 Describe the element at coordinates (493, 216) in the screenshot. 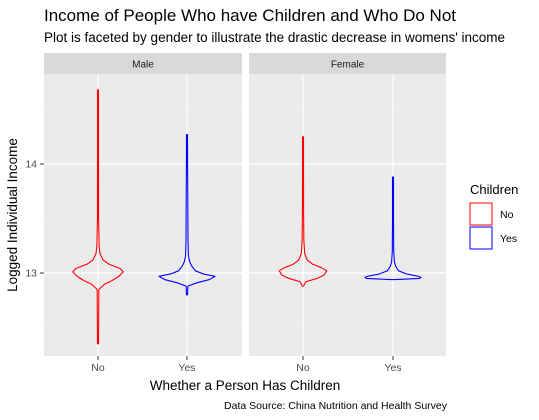

I see `legend: Children No Yes` at that location.